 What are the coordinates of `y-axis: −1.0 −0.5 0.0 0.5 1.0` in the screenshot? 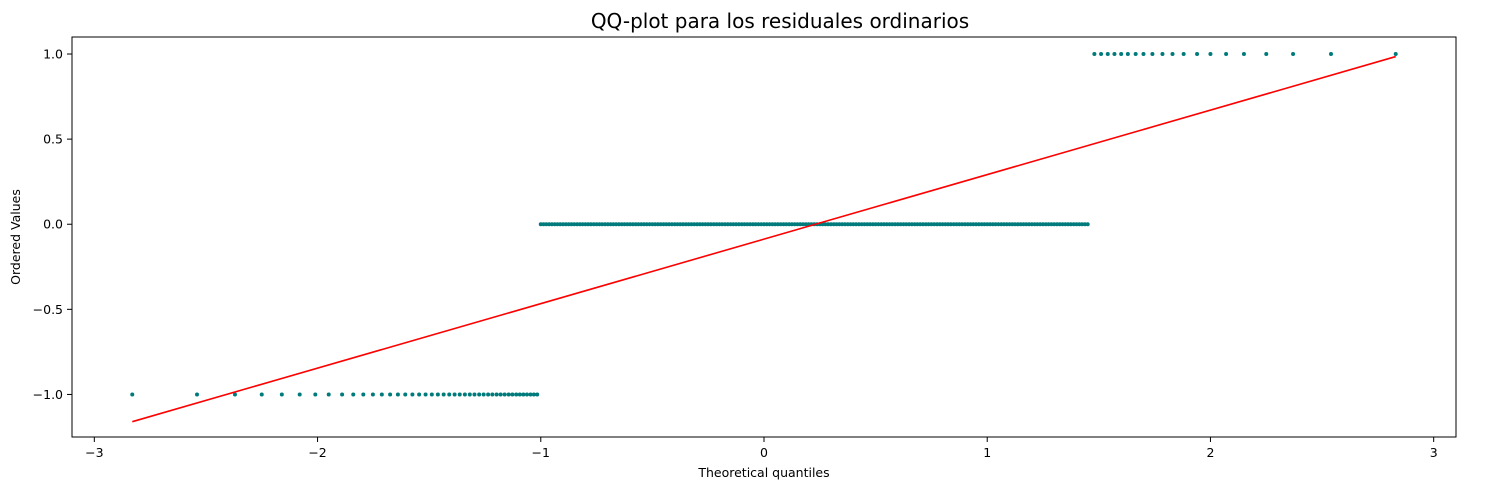 It's located at (52, 224).